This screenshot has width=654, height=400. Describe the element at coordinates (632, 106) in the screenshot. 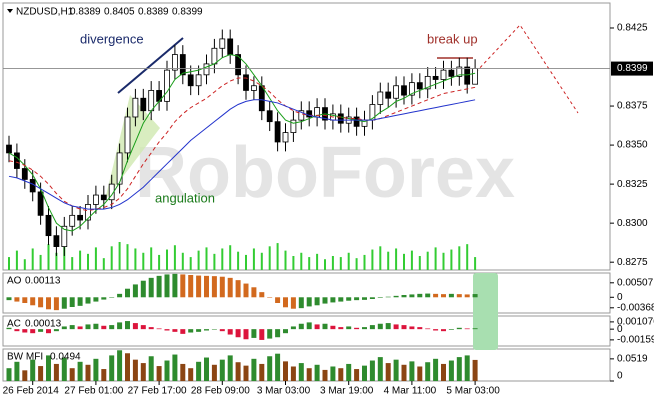

I see `y-tick-label: 0.8375` at that location.